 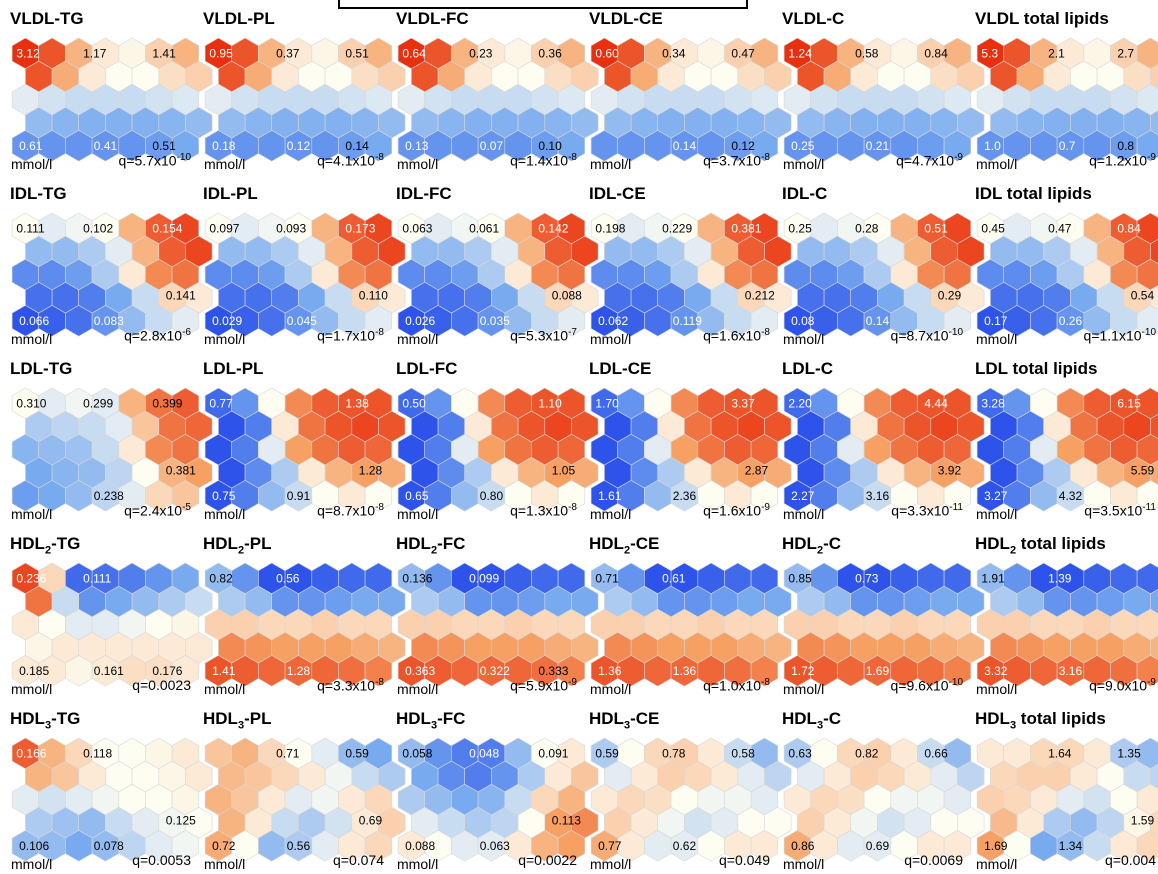 I want to click on q-value-text: q=2.8x10, so click(x=153, y=335).